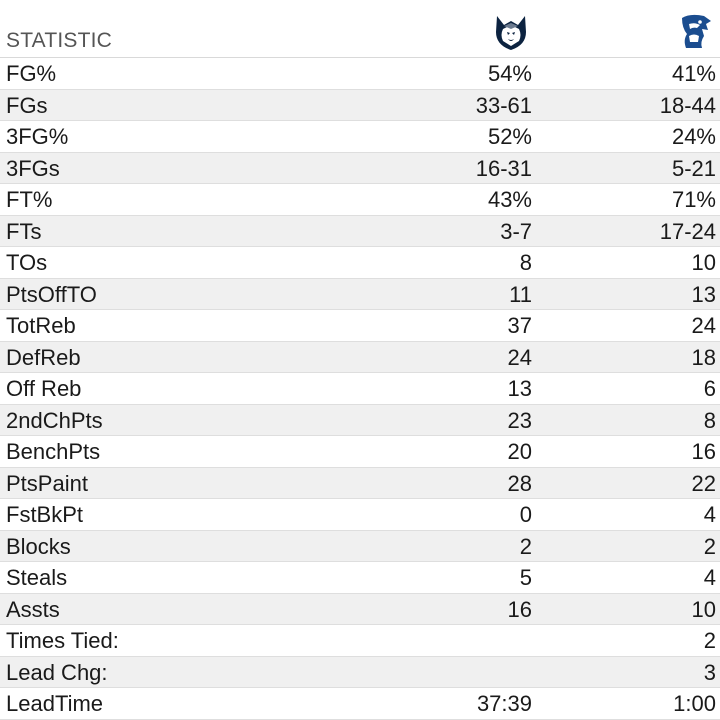 Image resolution: width=720 pixels, height=720 pixels. I want to click on home-team-value: 37, so click(519, 325).